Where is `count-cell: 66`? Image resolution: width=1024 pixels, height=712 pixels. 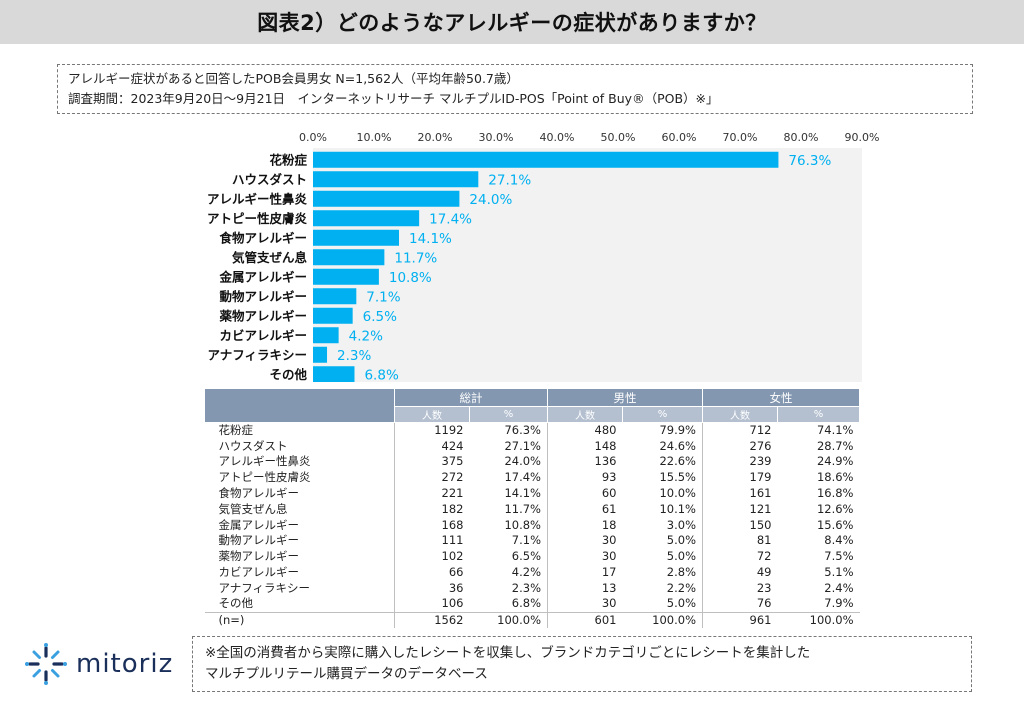 count-cell: 66 is located at coordinates (432, 572).